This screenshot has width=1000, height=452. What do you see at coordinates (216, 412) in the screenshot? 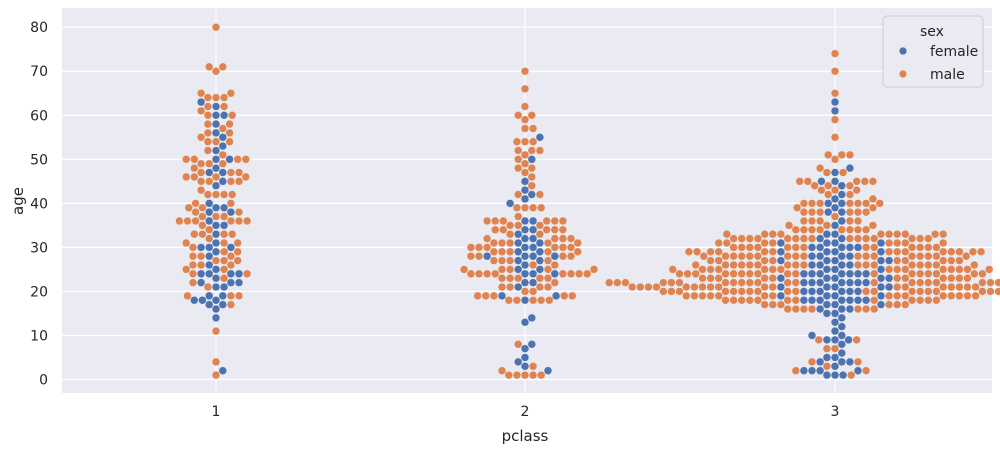
I see `x-tick-label: 1` at bounding box center [216, 412].